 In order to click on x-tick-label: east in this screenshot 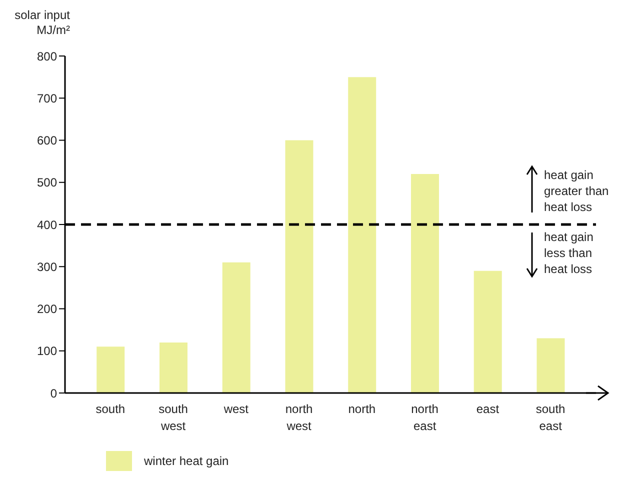, I will do `click(488, 409)`.